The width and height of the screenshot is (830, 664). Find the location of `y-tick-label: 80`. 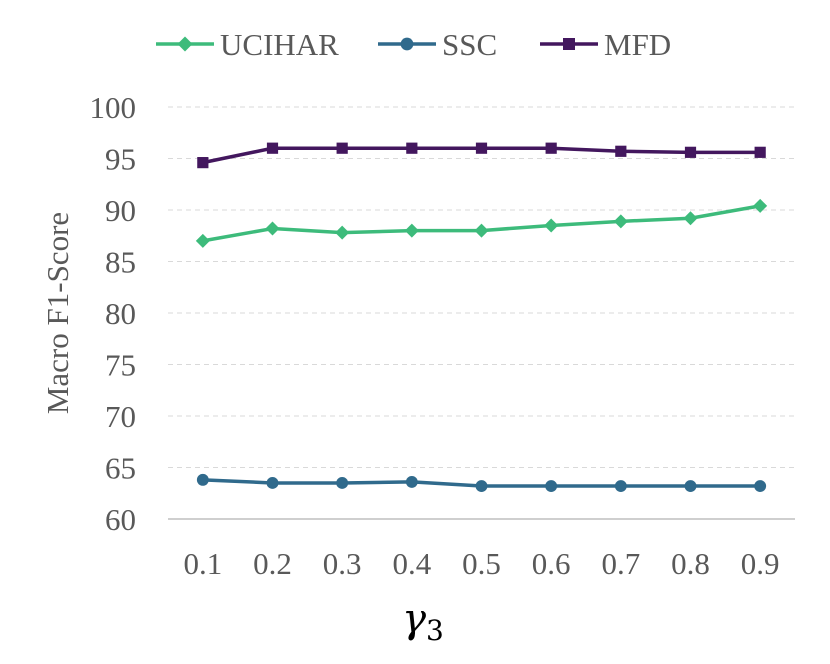

y-tick-label: 80 is located at coordinates (120, 313).